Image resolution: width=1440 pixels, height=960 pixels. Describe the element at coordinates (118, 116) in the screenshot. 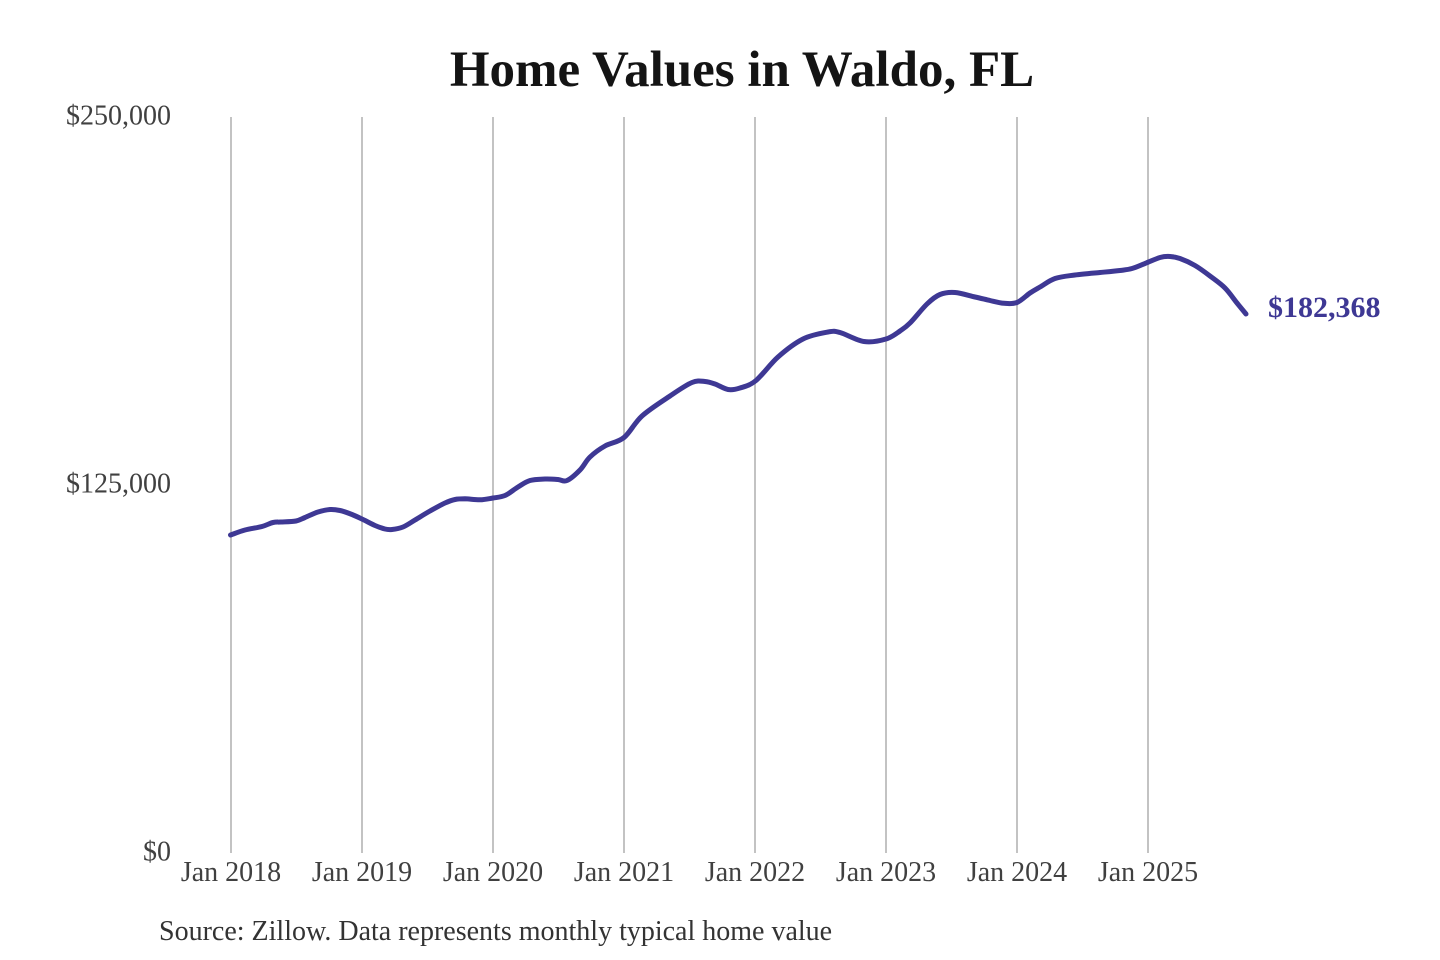

I see `svg-text: $250,000` at that location.